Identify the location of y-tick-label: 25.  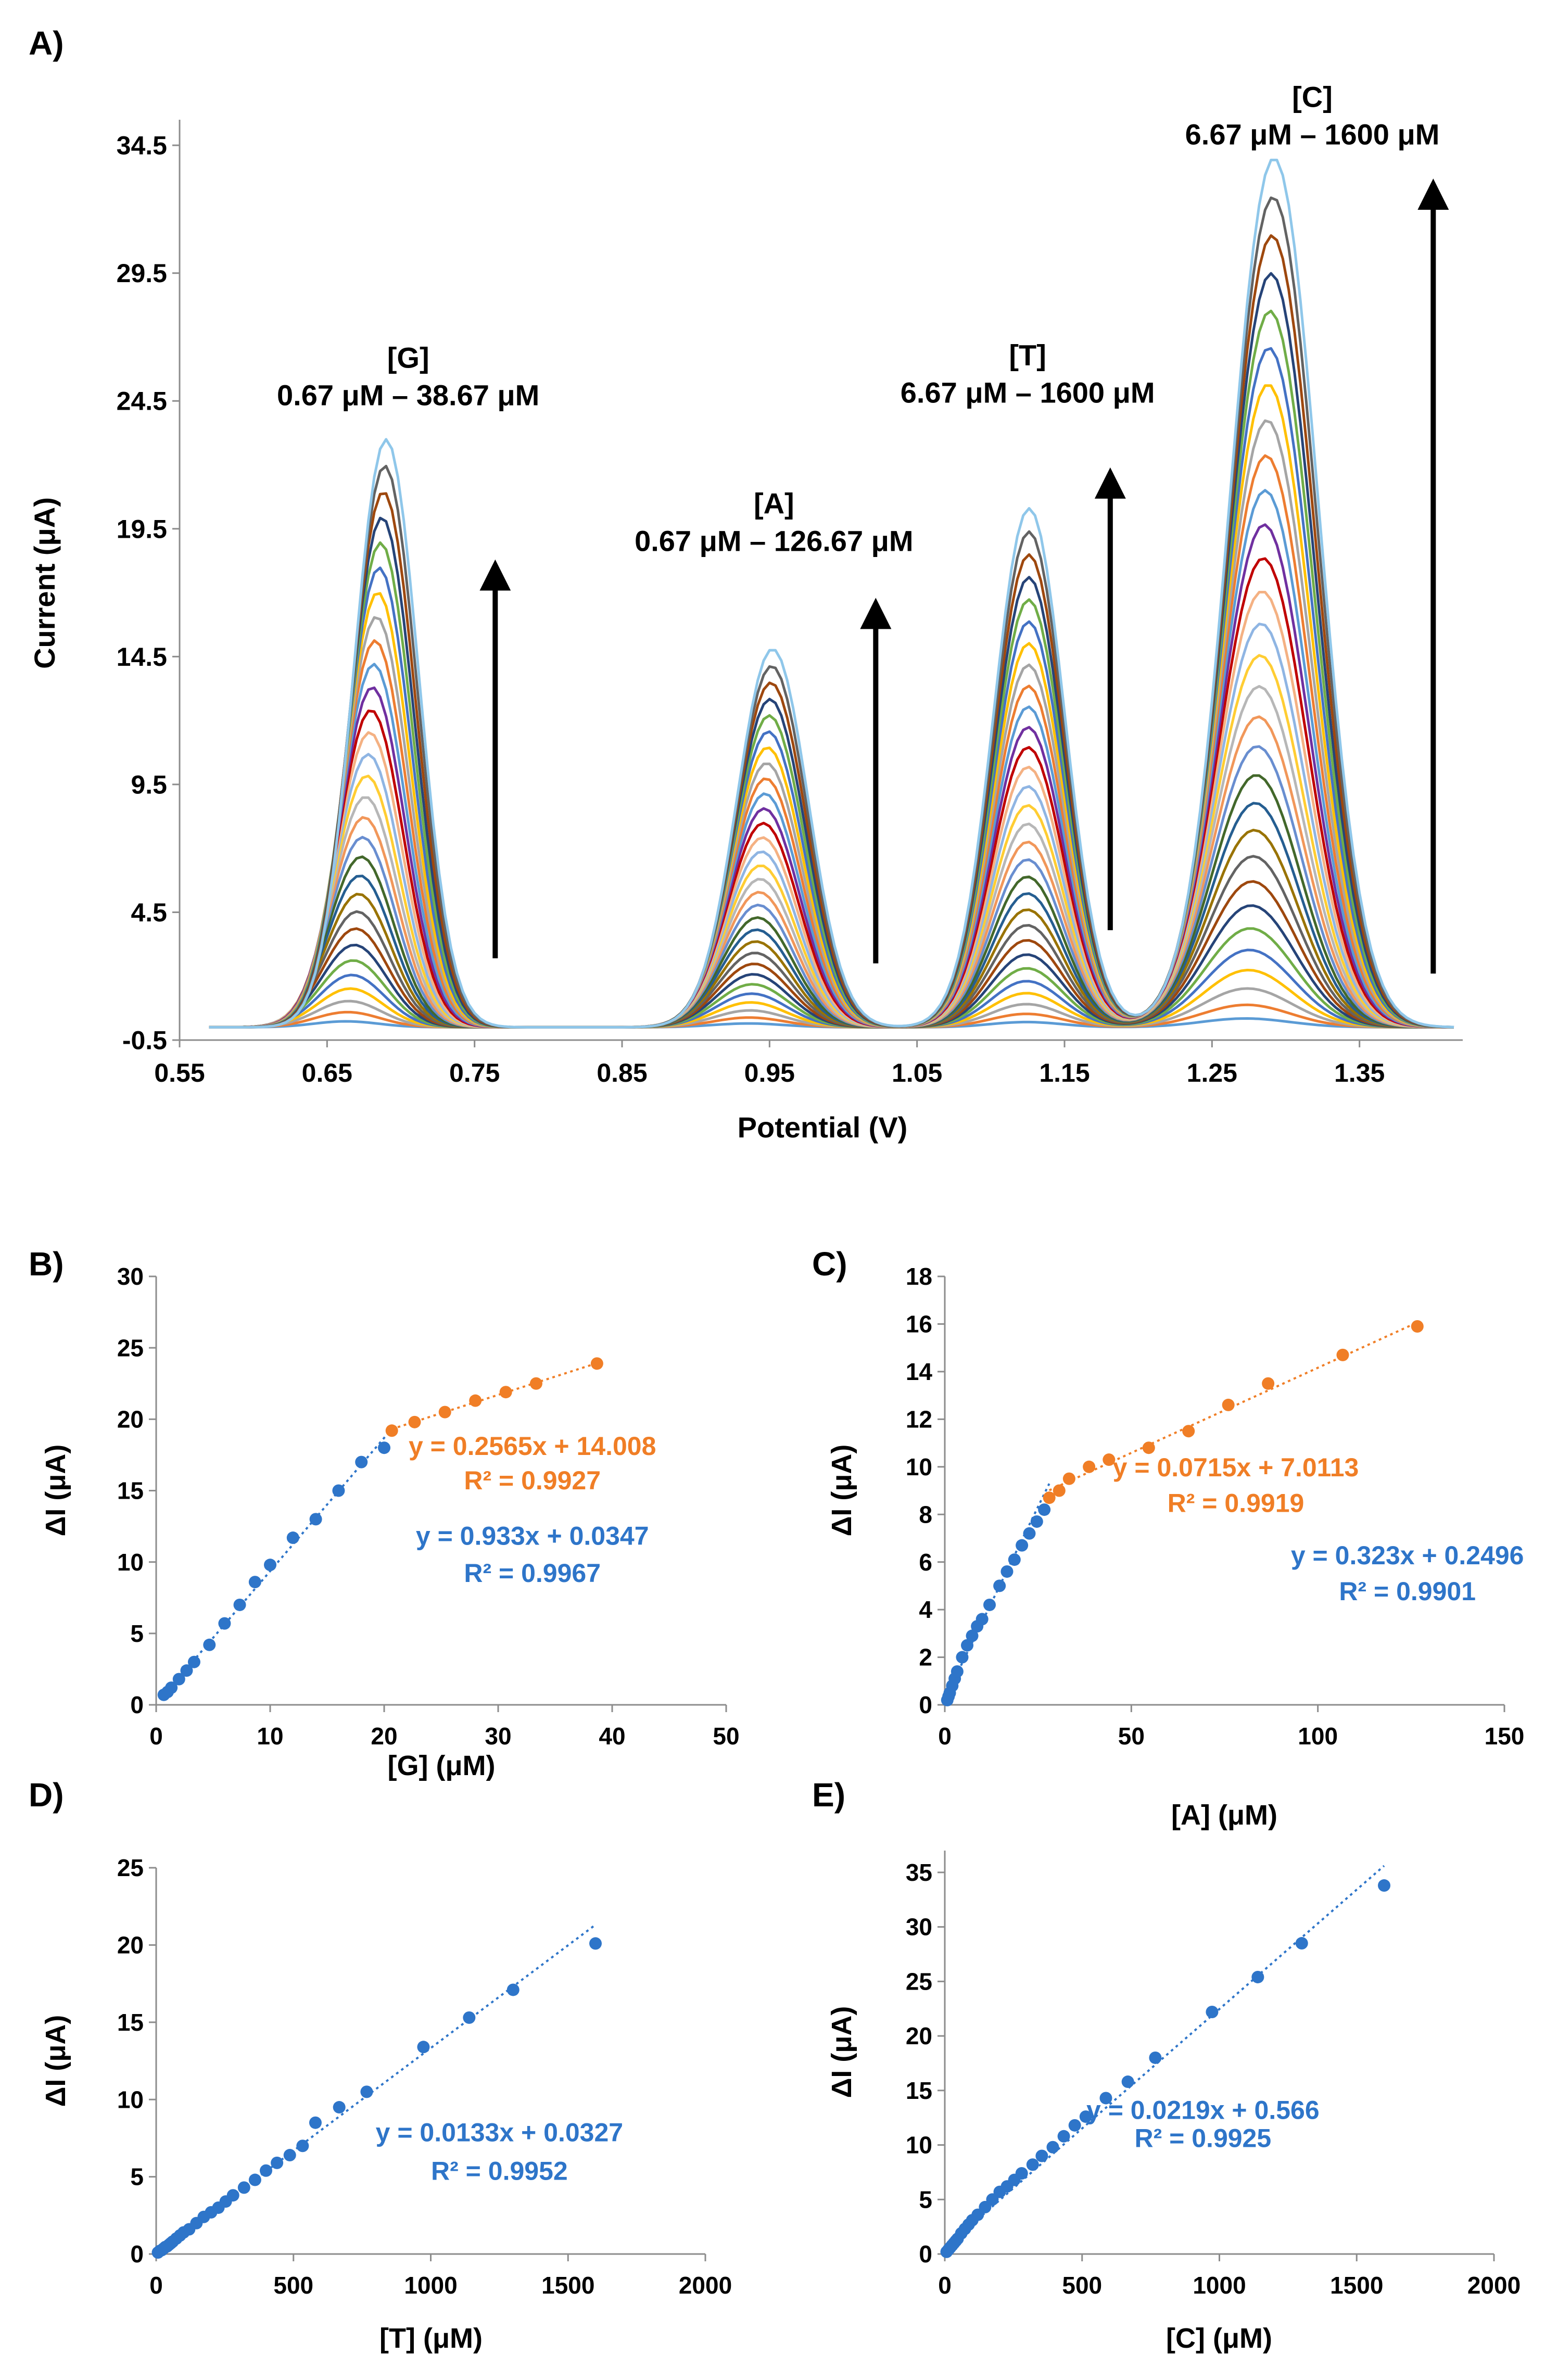
(919, 1981).